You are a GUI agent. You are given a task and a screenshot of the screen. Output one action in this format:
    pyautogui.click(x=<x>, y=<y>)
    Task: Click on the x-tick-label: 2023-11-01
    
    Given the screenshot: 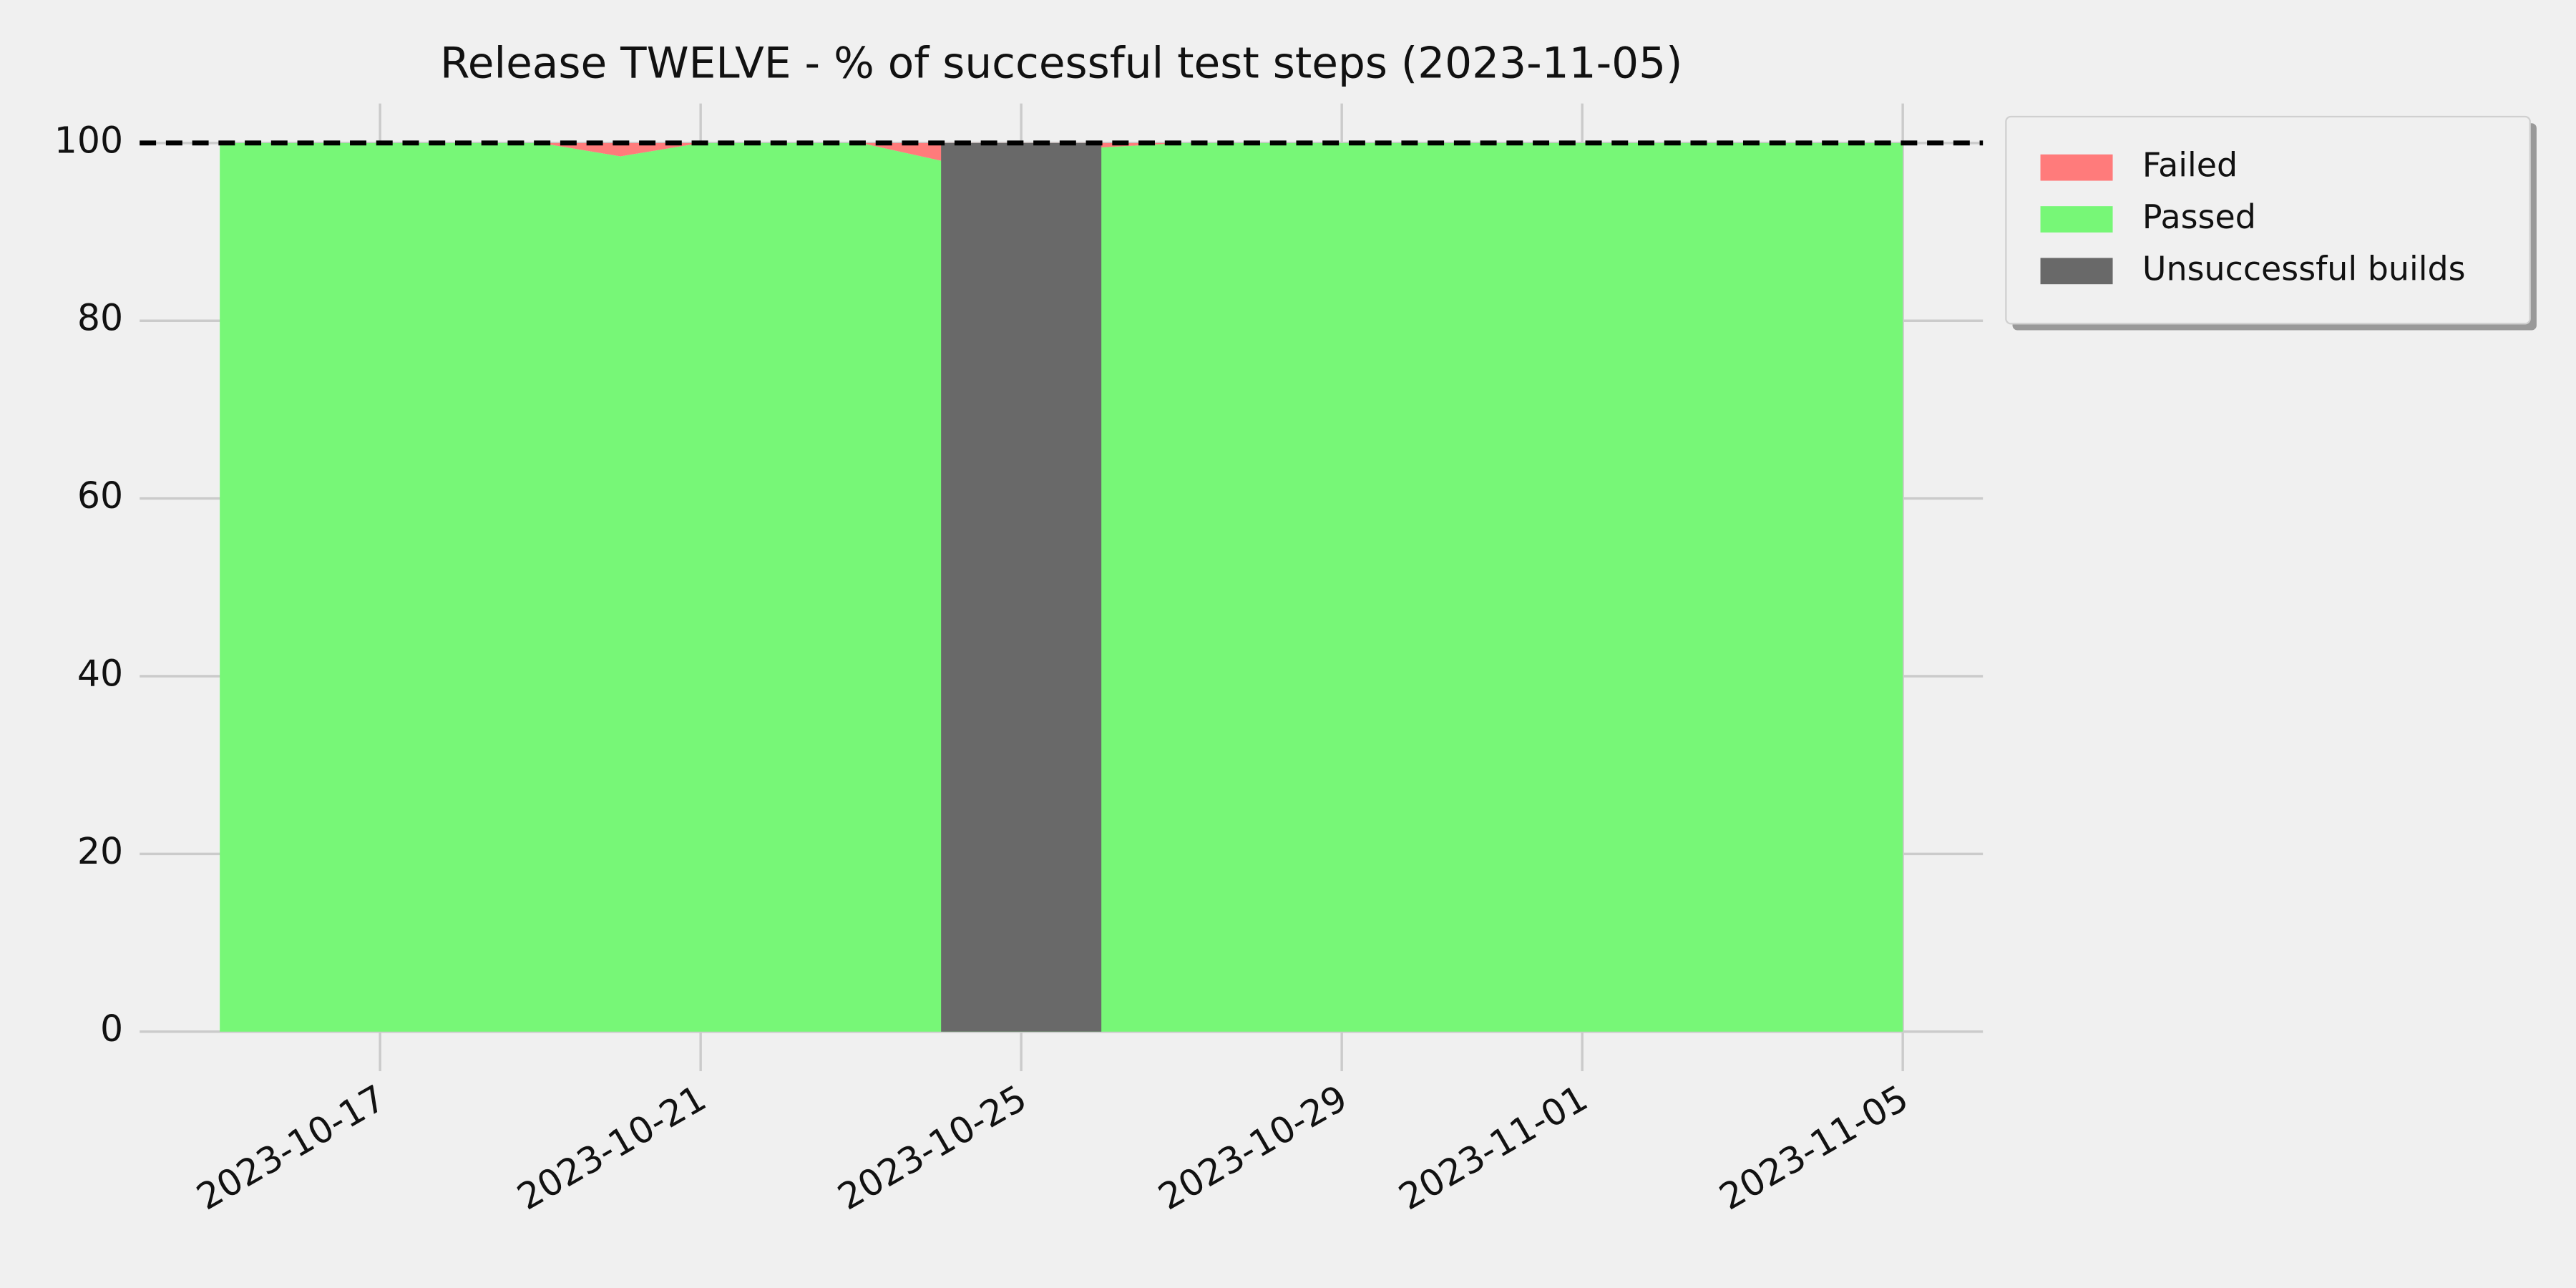 What is the action you would take?
    pyautogui.click(x=1493, y=1148)
    